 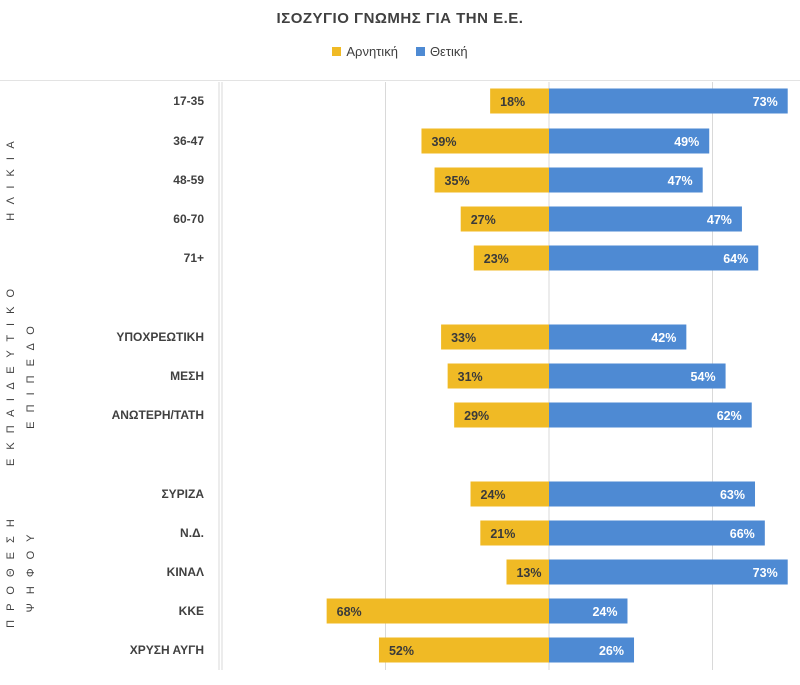 What do you see at coordinates (31, 572) in the screenshot?
I see `group-label: Ψ Η Φ Ο Υ` at bounding box center [31, 572].